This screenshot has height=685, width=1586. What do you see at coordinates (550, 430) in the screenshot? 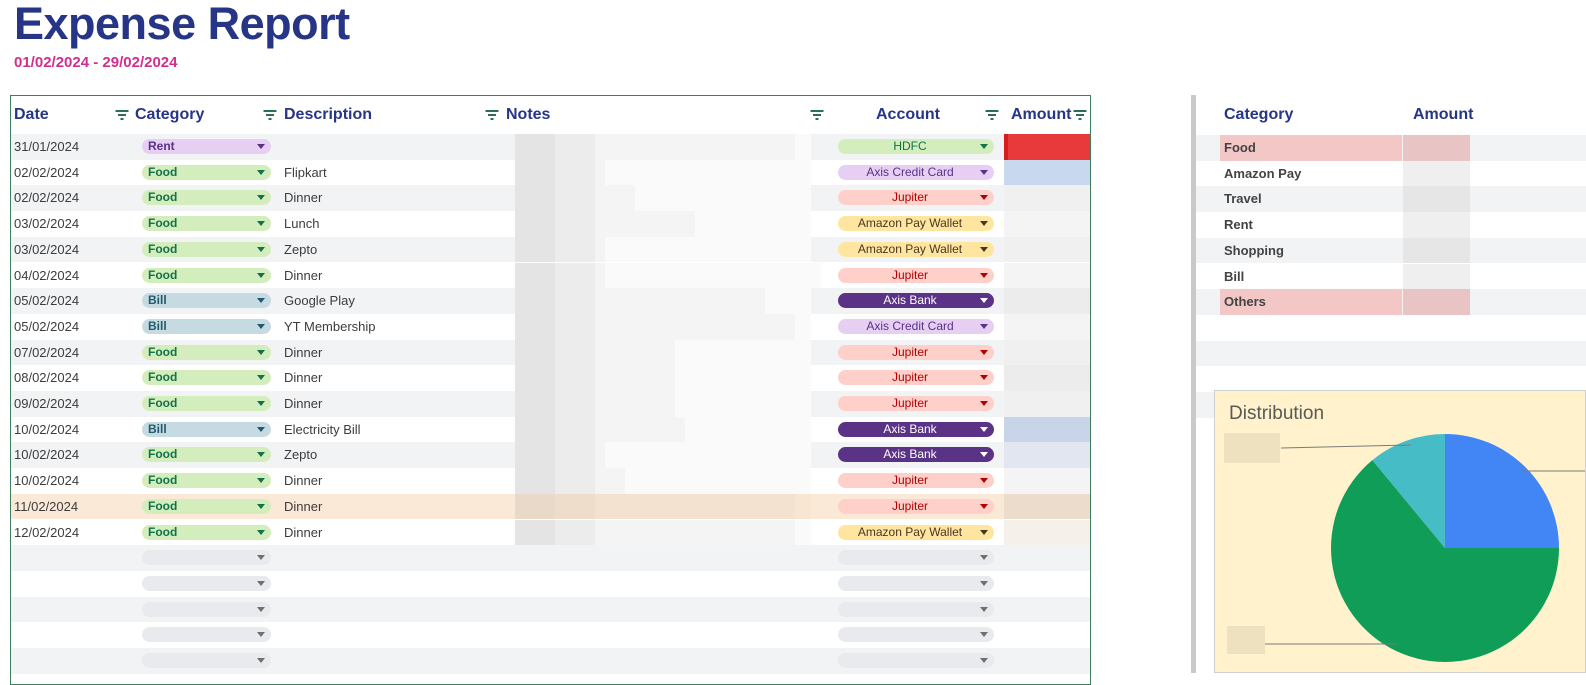
I see `table-row: 10/02/2024 Bill Electricity Bill Axis Bank` at bounding box center [550, 430].